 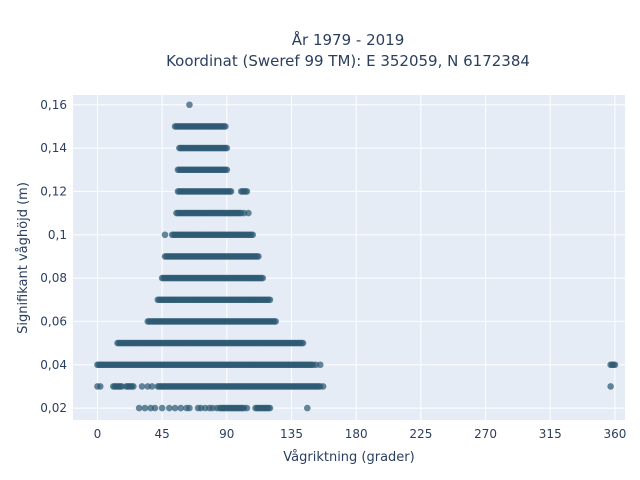 What do you see at coordinates (53, 278) in the screenshot?
I see `y-tick-label: 0,08` at bounding box center [53, 278].